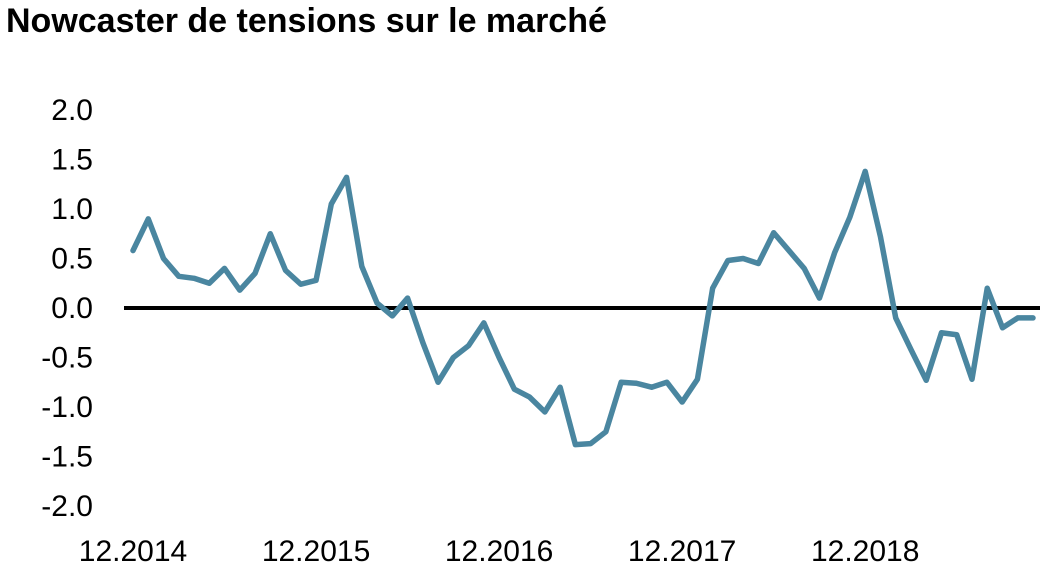  Describe the element at coordinates (67, 407) in the screenshot. I see `y-tick-label: -1.0` at that location.